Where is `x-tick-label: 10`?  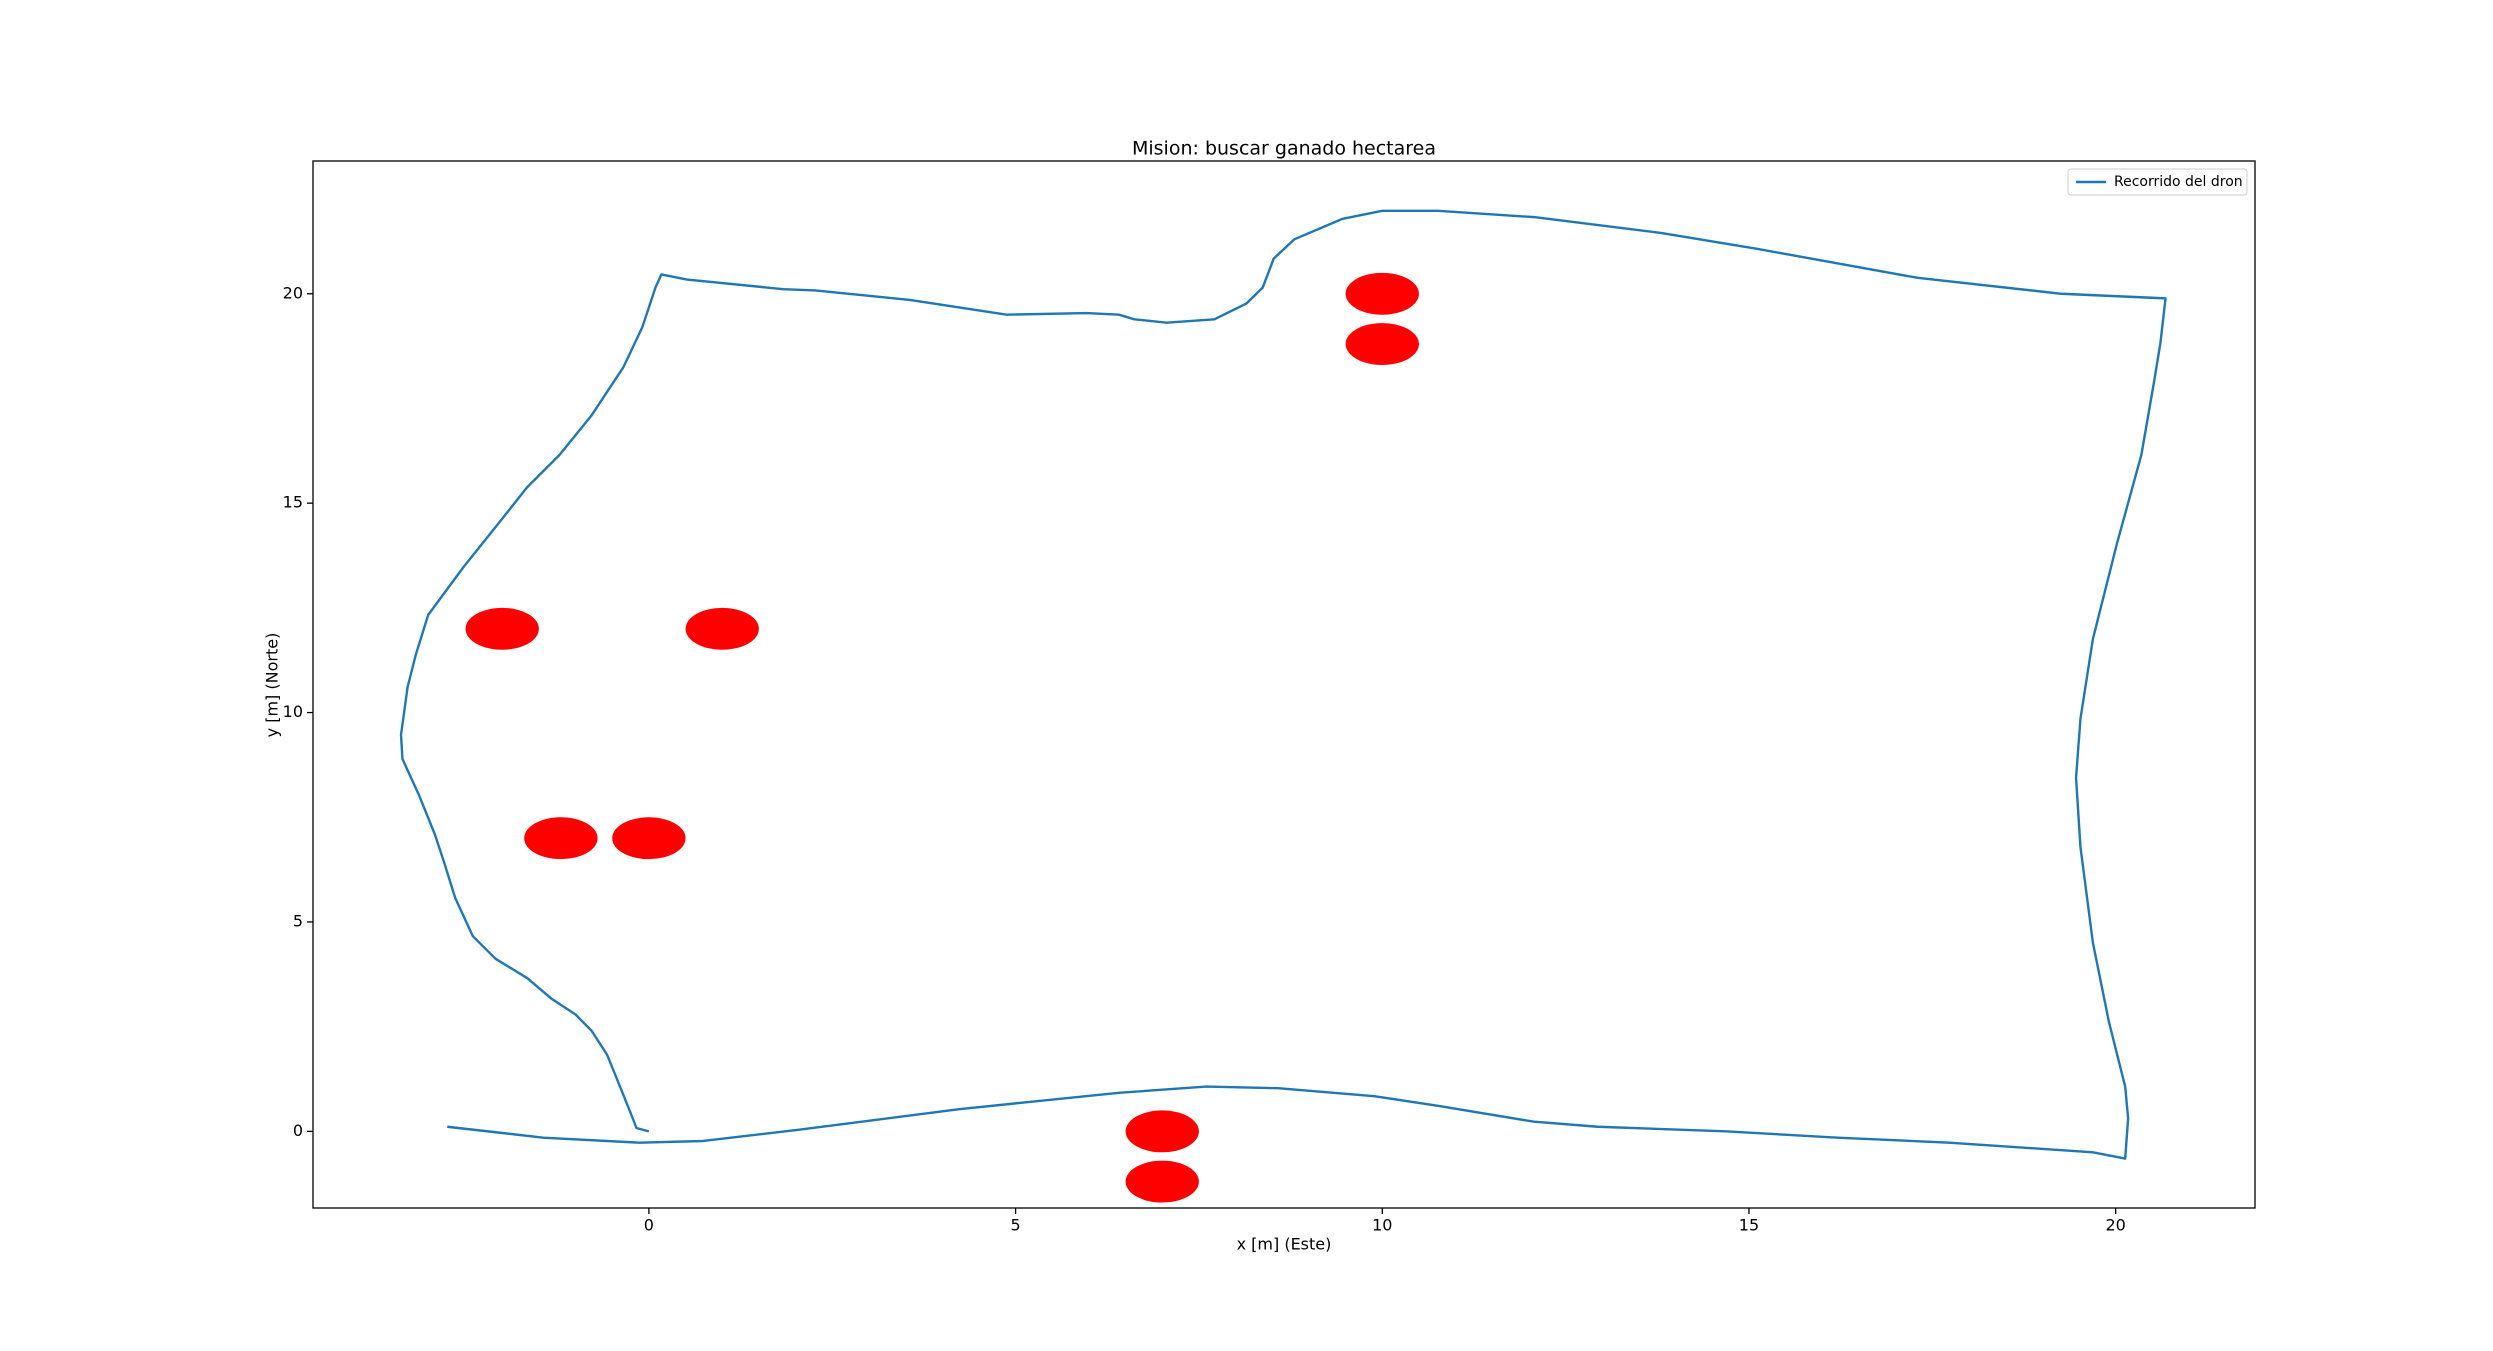 x-tick-label: 10 is located at coordinates (1382, 1225).